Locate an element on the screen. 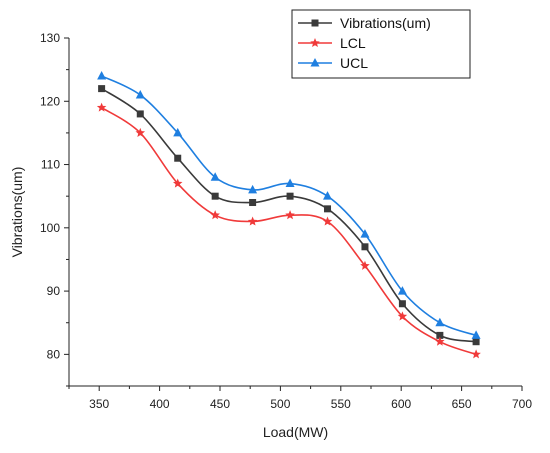  x-tick-label: 450 is located at coordinates (220, 404).